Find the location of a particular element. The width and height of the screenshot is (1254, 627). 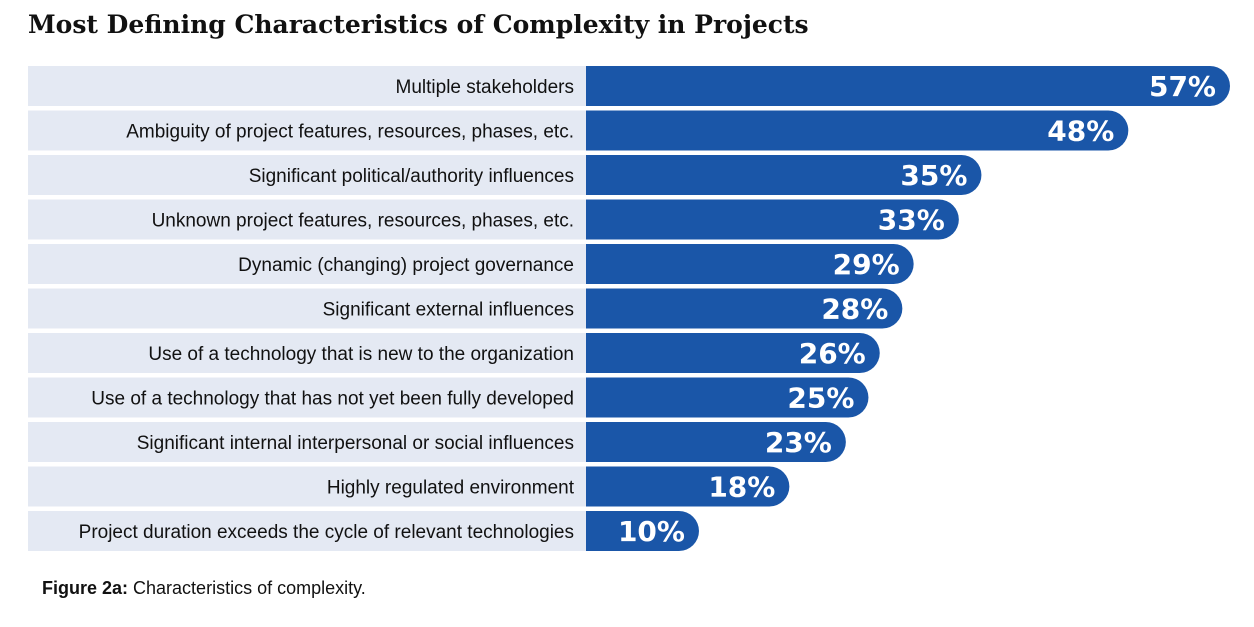

value-label: 25% is located at coordinates (820, 398).